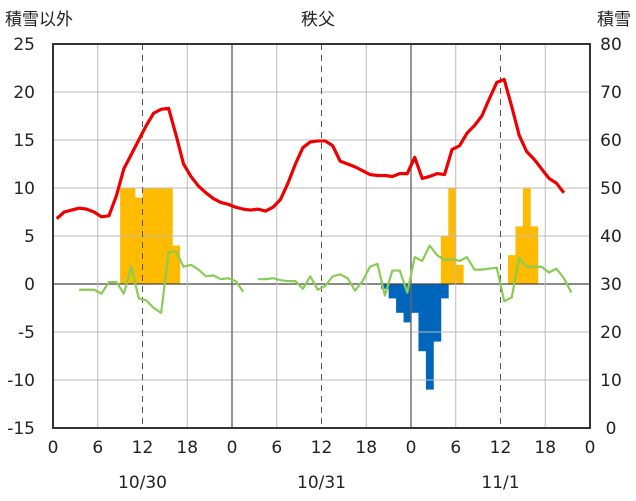  Describe the element at coordinates (611, 333) in the screenshot. I see `right-y-tick-label: 20` at that location.